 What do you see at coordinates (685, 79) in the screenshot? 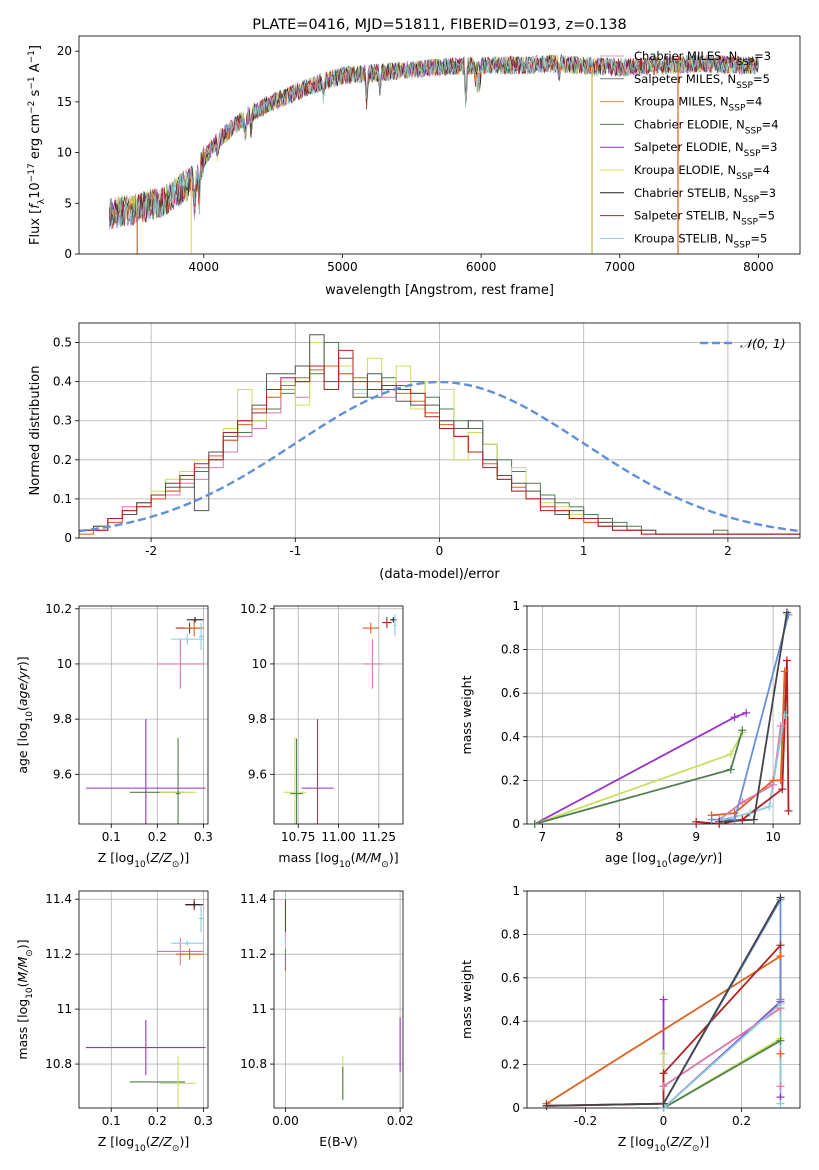
I see `label-part: Salpeter MILES, N` at bounding box center [685, 79].